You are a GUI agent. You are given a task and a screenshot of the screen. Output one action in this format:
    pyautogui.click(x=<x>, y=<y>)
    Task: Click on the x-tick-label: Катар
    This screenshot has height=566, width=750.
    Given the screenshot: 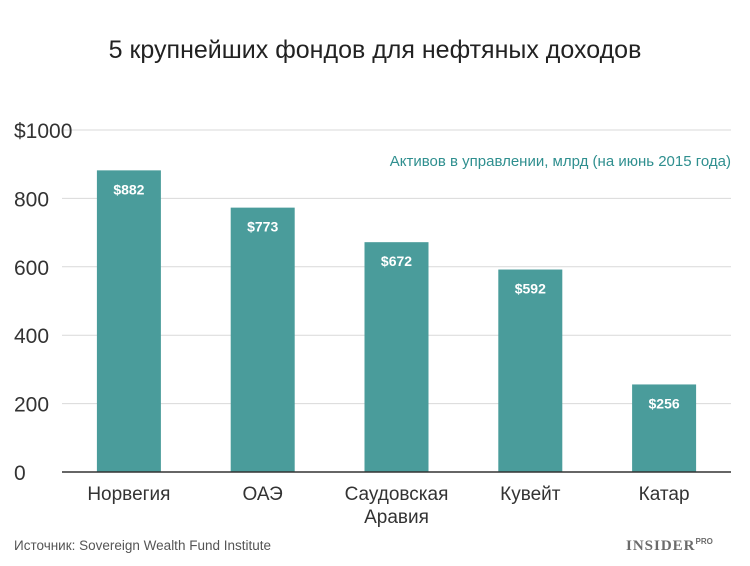 What is the action you would take?
    pyautogui.click(x=664, y=494)
    